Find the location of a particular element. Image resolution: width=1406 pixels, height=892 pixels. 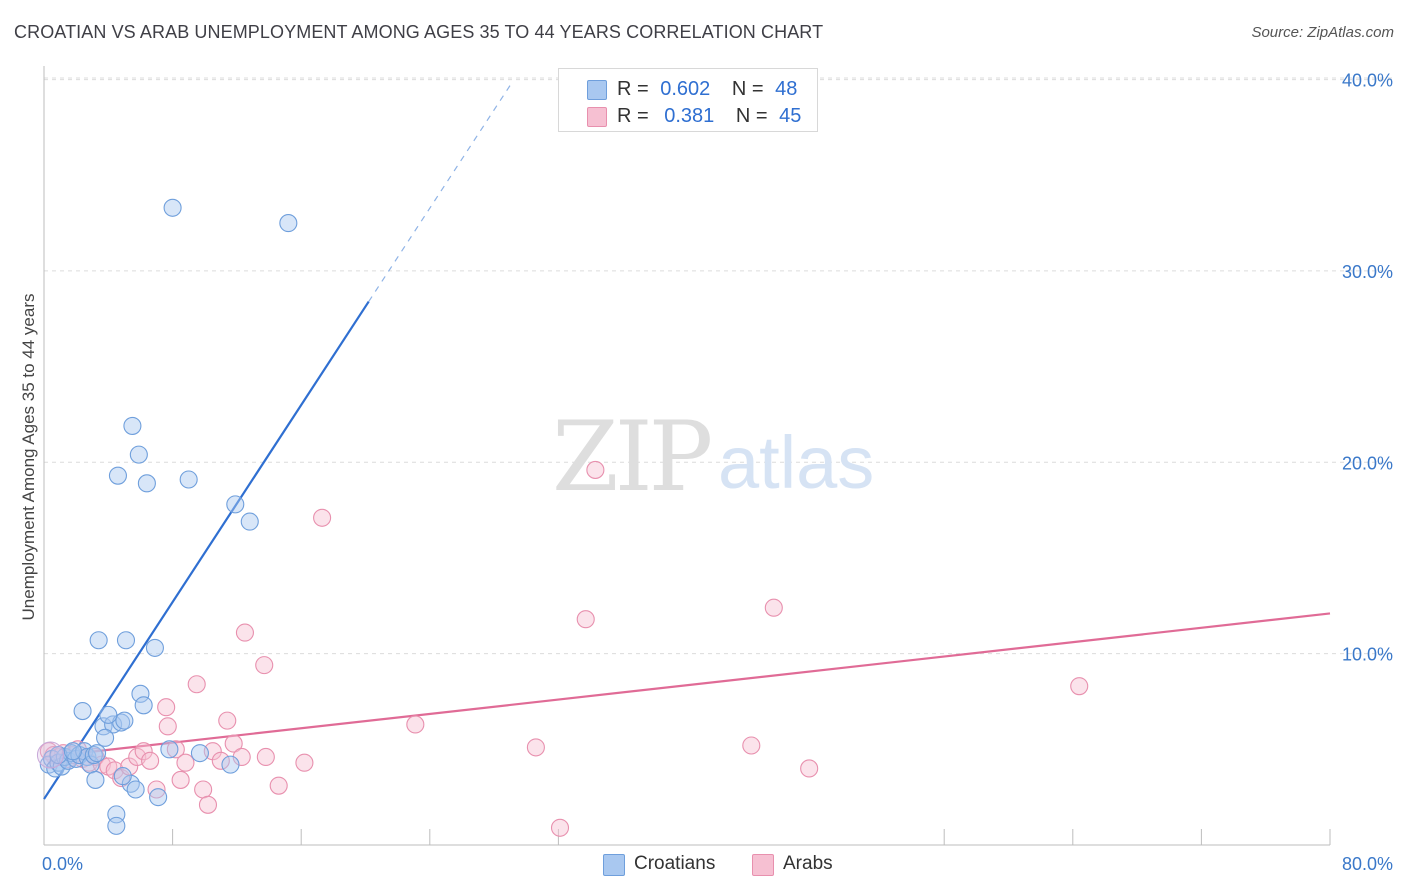

watermark-zip: ZIP is located at coordinates (631, 457).